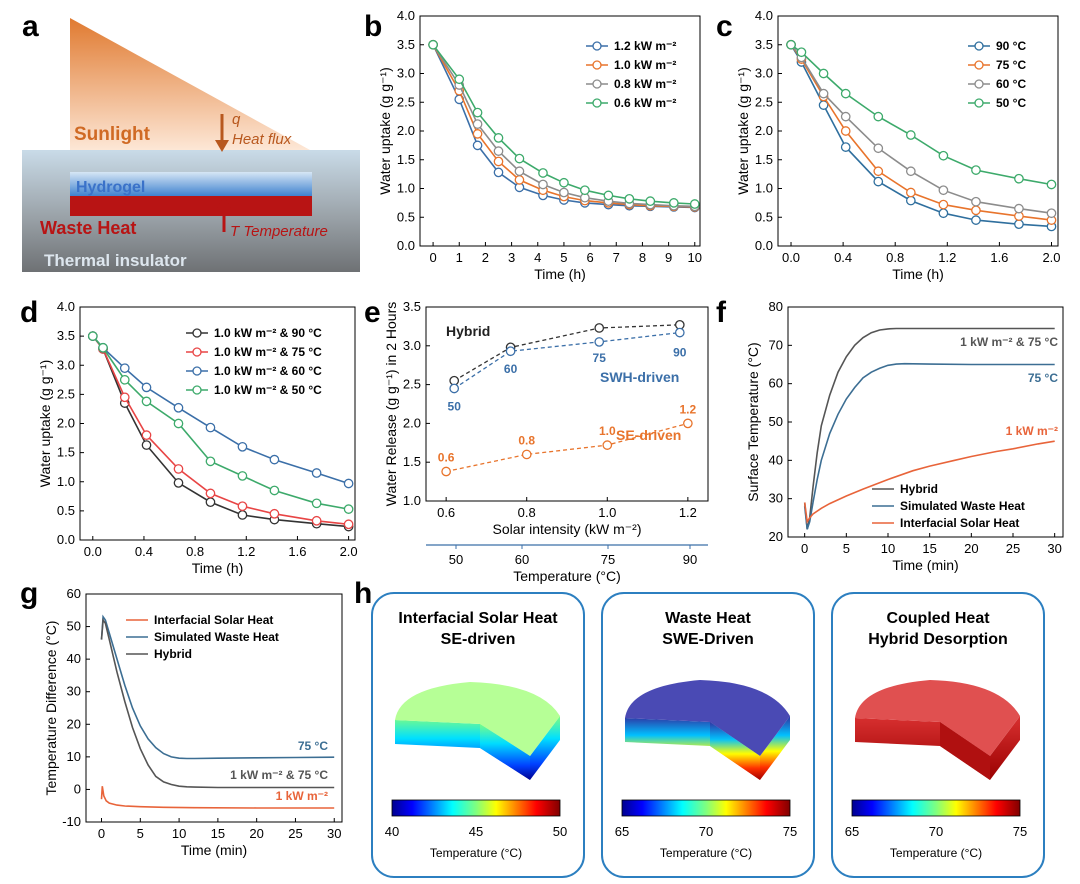 The height and width of the screenshot is (884, 1080). What do you see at coordinates (679, 332) in the screenshot?
I see `e-swh-point` at bounding box center [679, 332].